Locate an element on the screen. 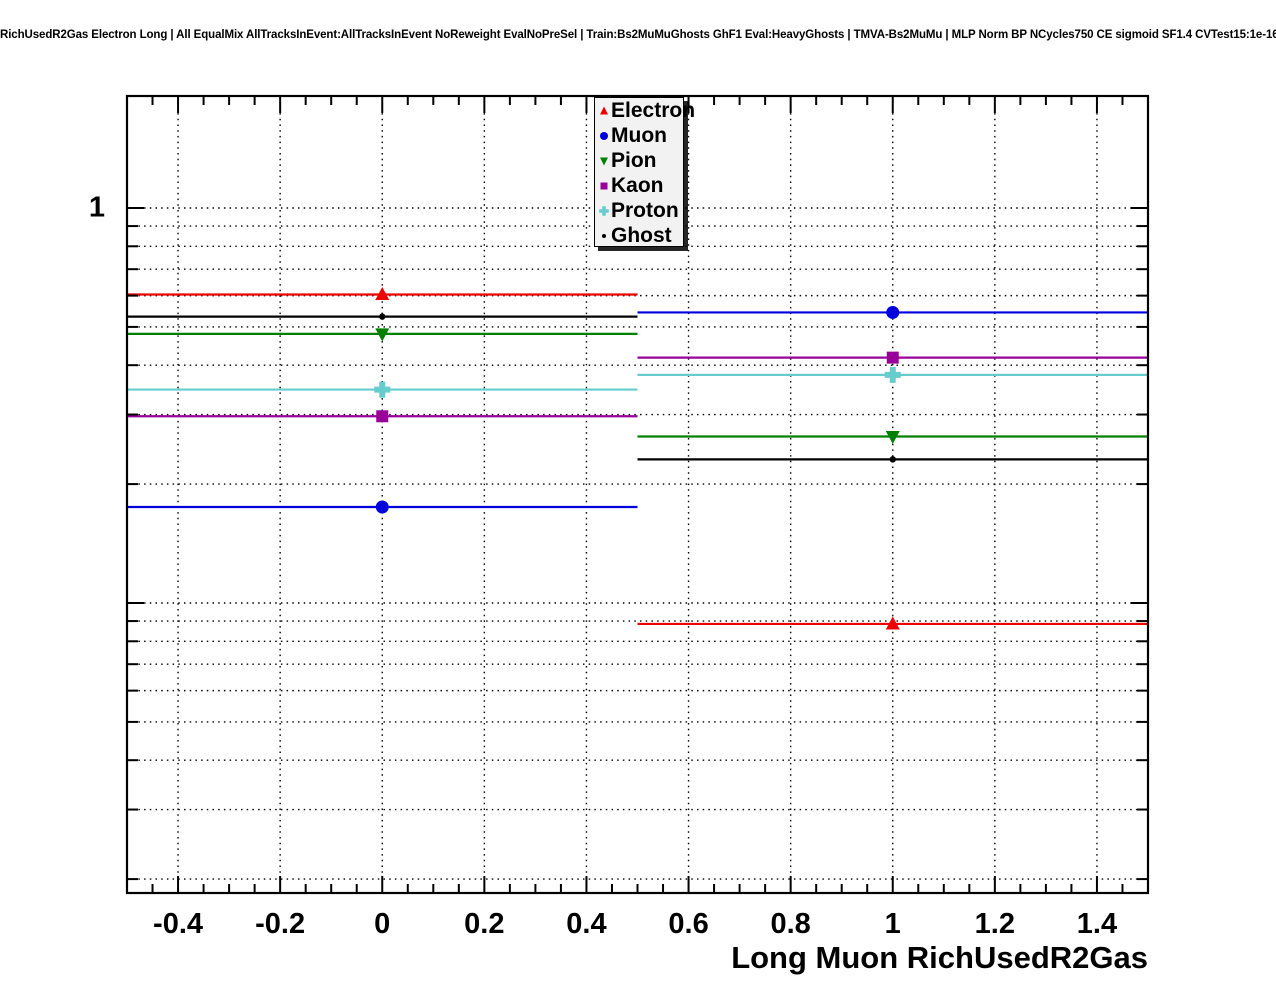 The width and height of the screenshot is (1276, 996). legend-entry-ghost: Ghost is located at coordinates (639, 235).